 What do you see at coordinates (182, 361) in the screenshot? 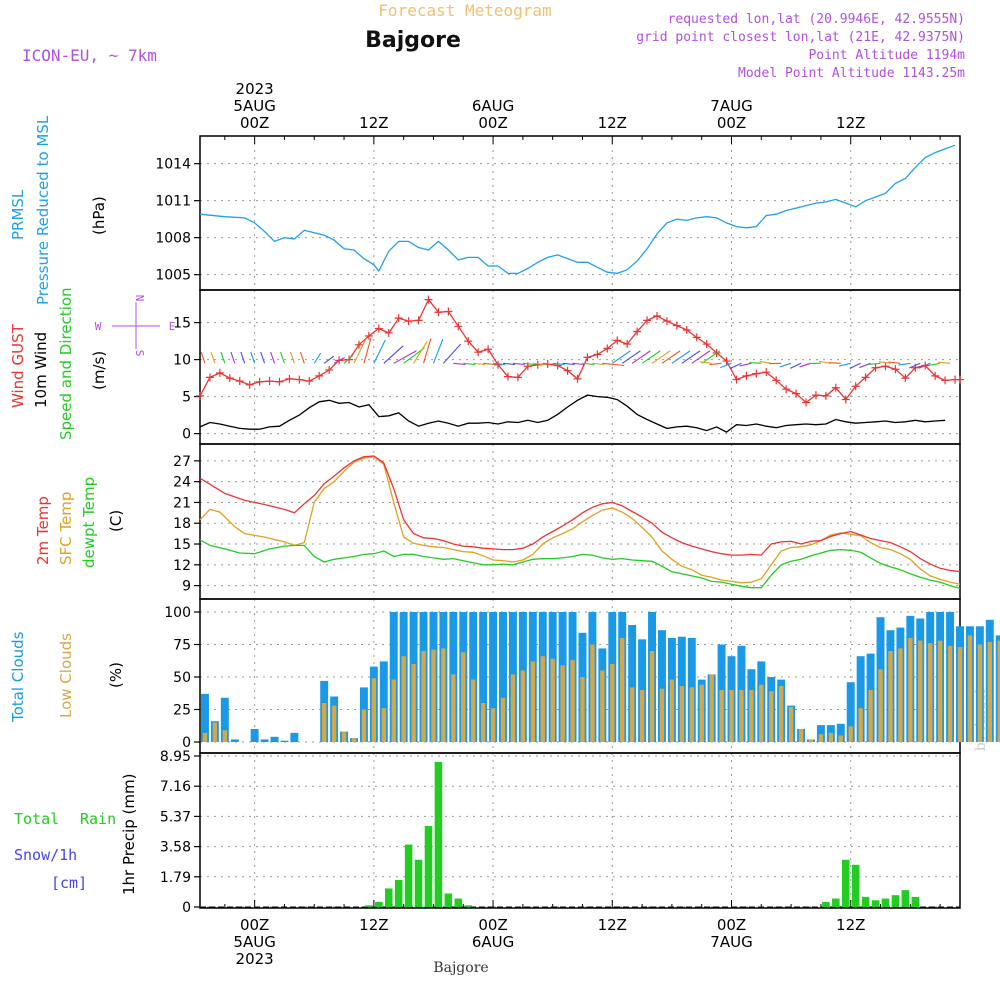
I see `ytick-label: 10` at bounding box center [182, 361].